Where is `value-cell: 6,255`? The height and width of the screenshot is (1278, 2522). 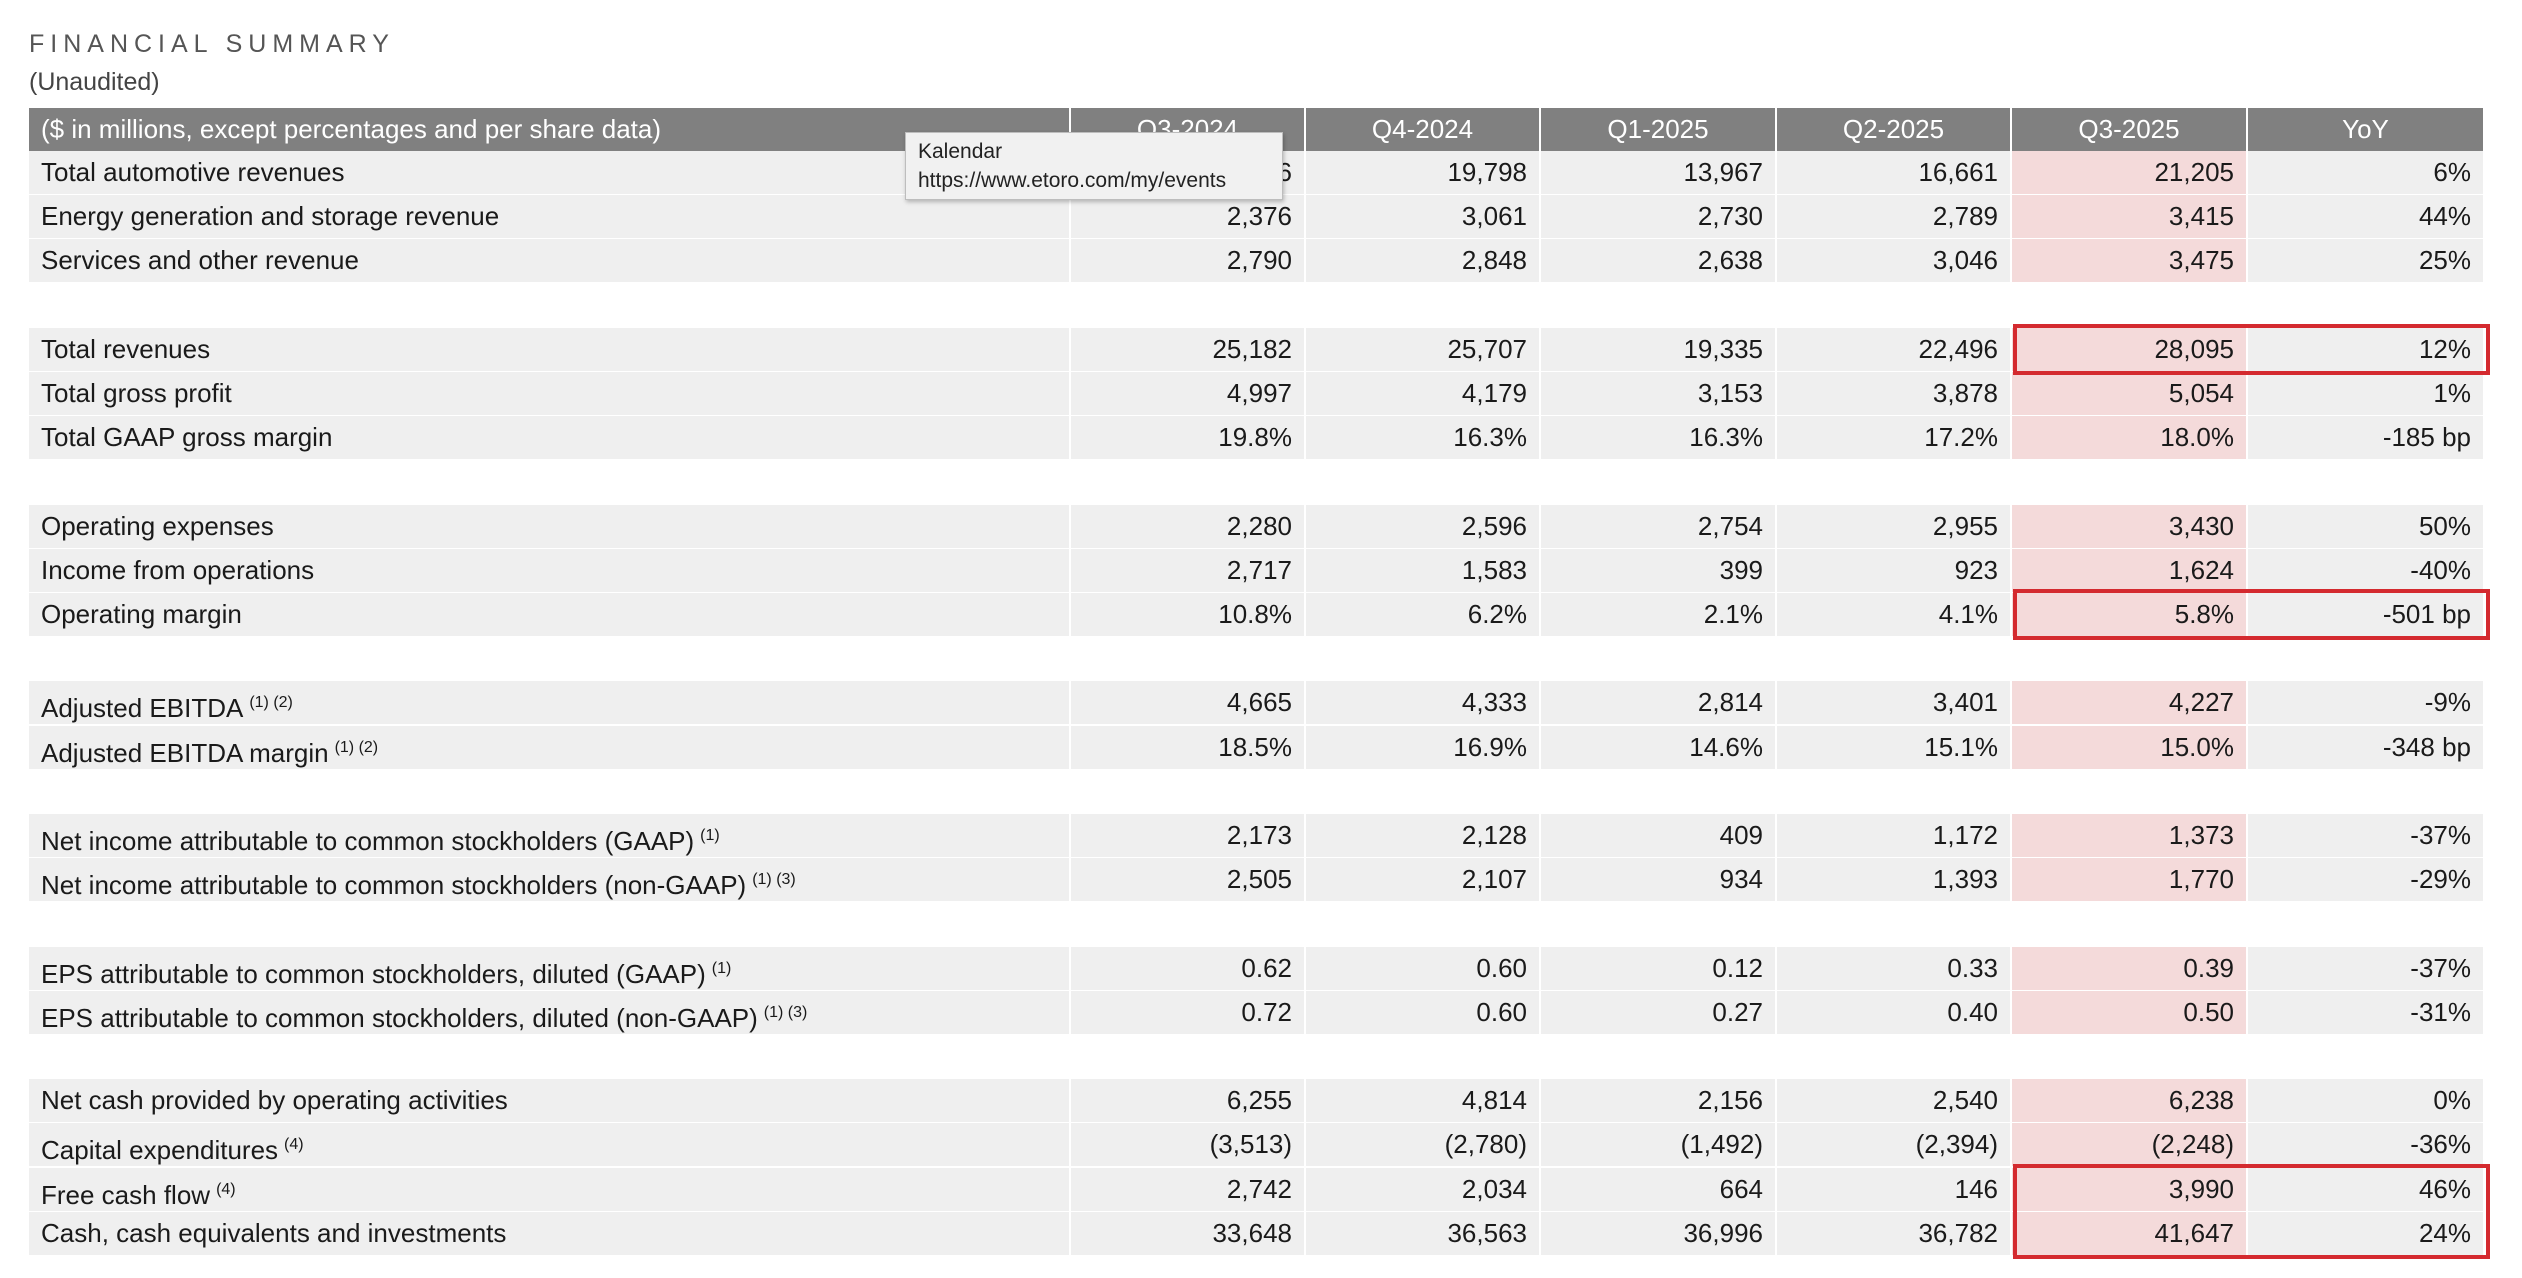
value-cell: 6,255 is located at coordinates (1187, 1101).